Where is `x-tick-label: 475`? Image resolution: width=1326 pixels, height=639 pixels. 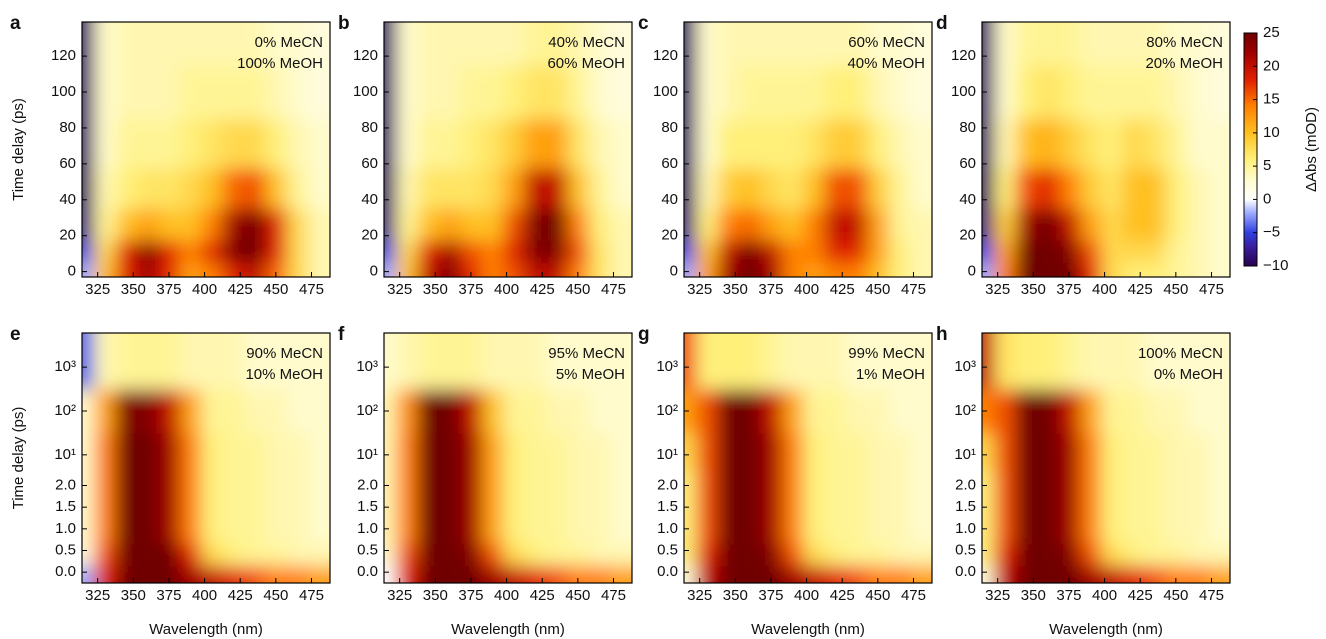 x-tick-label: 475 is located at coordinates (613, 289).